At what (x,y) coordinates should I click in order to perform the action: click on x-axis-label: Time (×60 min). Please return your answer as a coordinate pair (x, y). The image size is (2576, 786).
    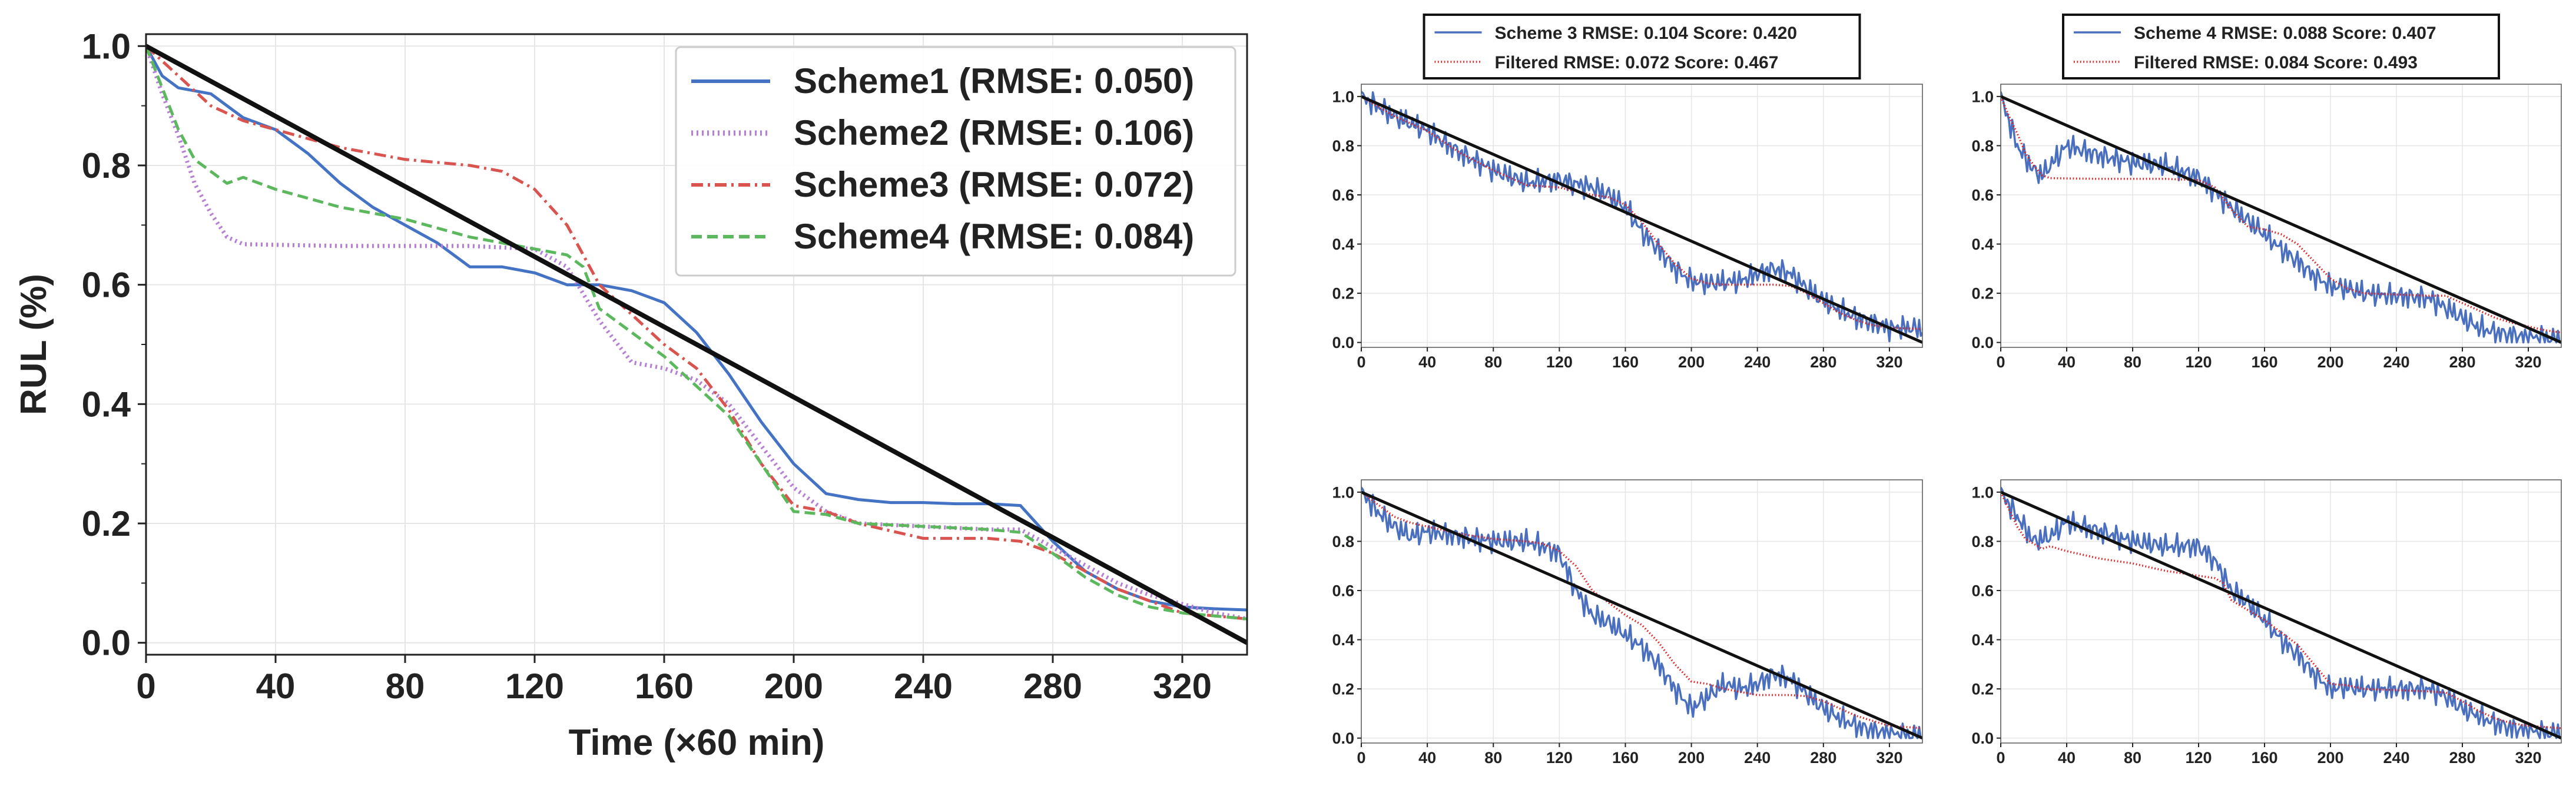
    Looking at the image, I should click on (697, 742).